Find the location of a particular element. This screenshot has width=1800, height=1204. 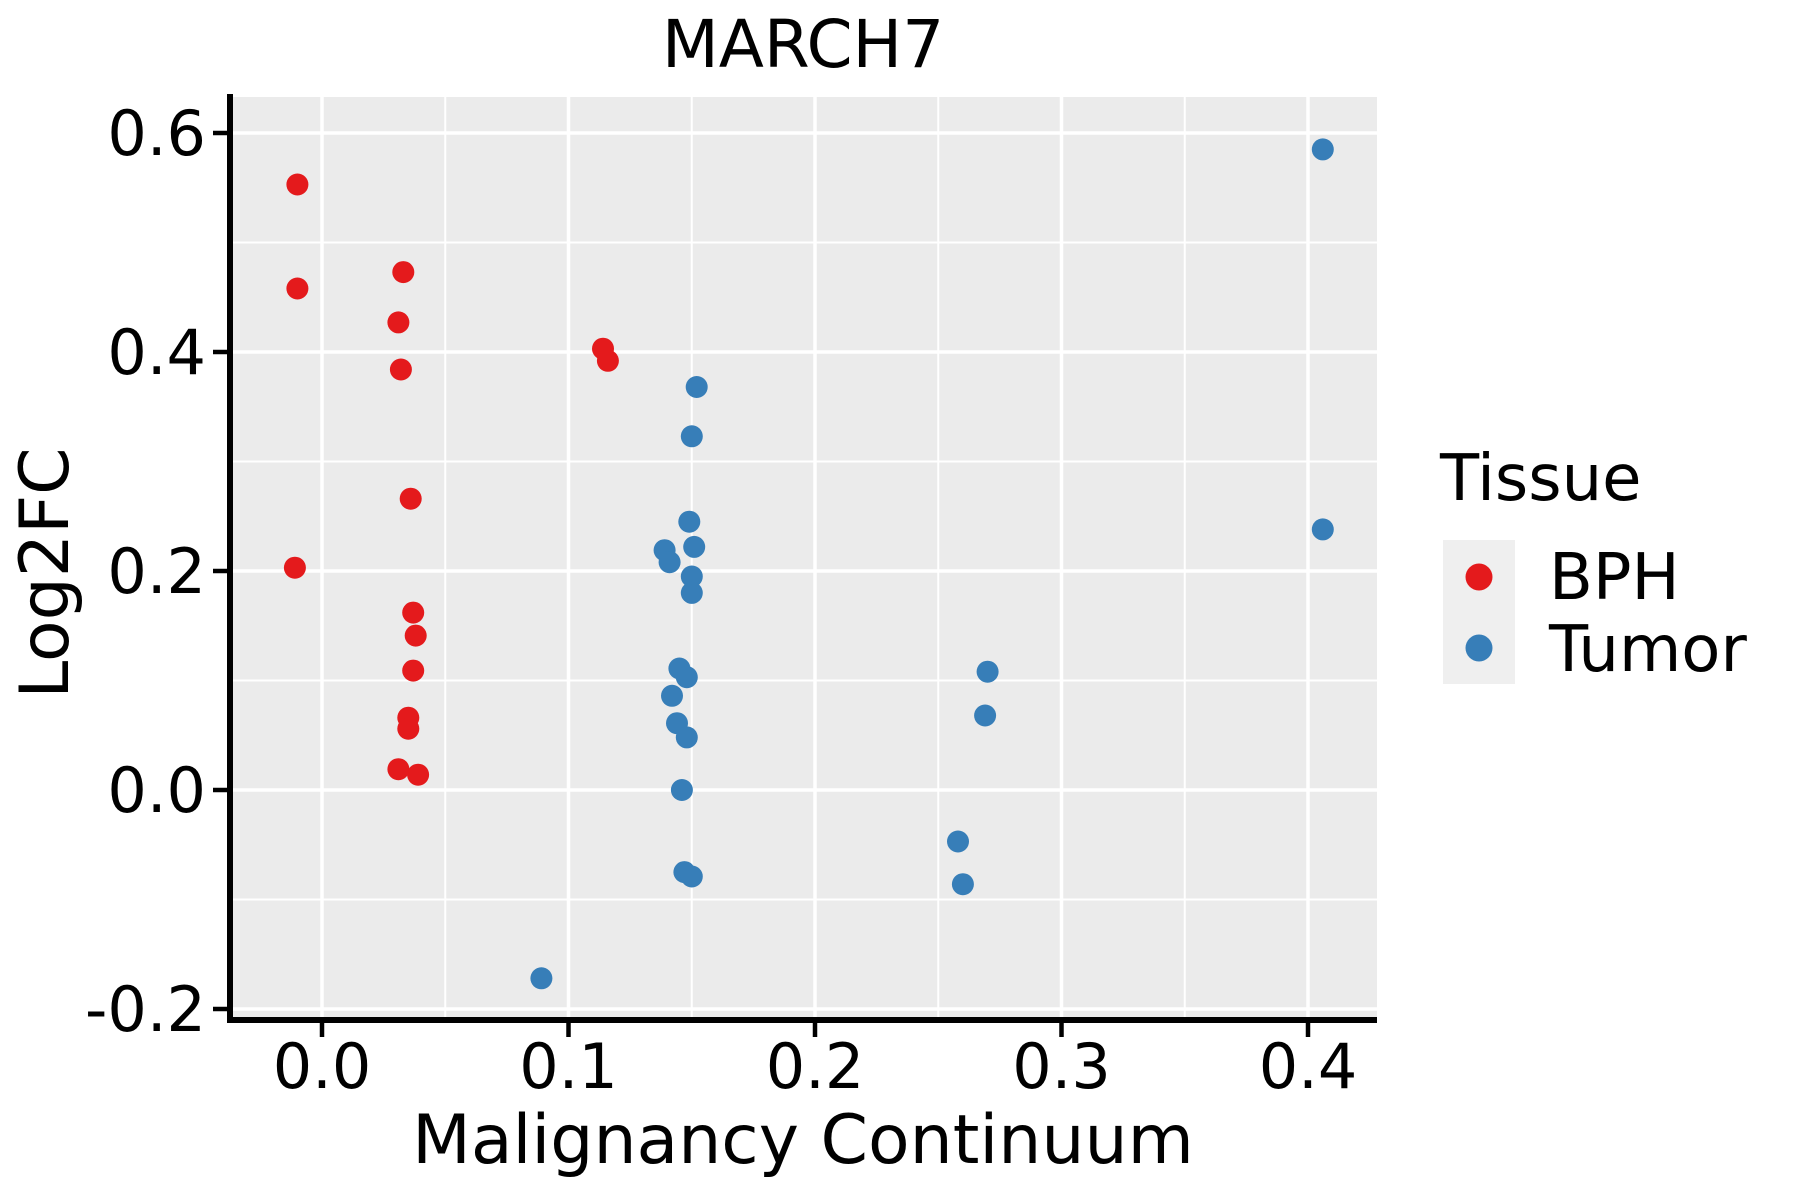

legend-item-tumor: Tumor is located at coordinates (1595, 649).